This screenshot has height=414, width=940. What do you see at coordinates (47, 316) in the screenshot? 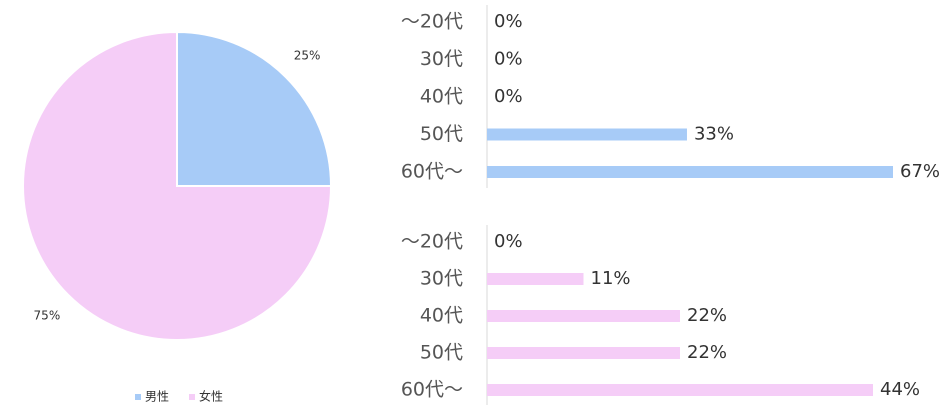
I see `slice-label: 75%` at bounding box center [47, 316].